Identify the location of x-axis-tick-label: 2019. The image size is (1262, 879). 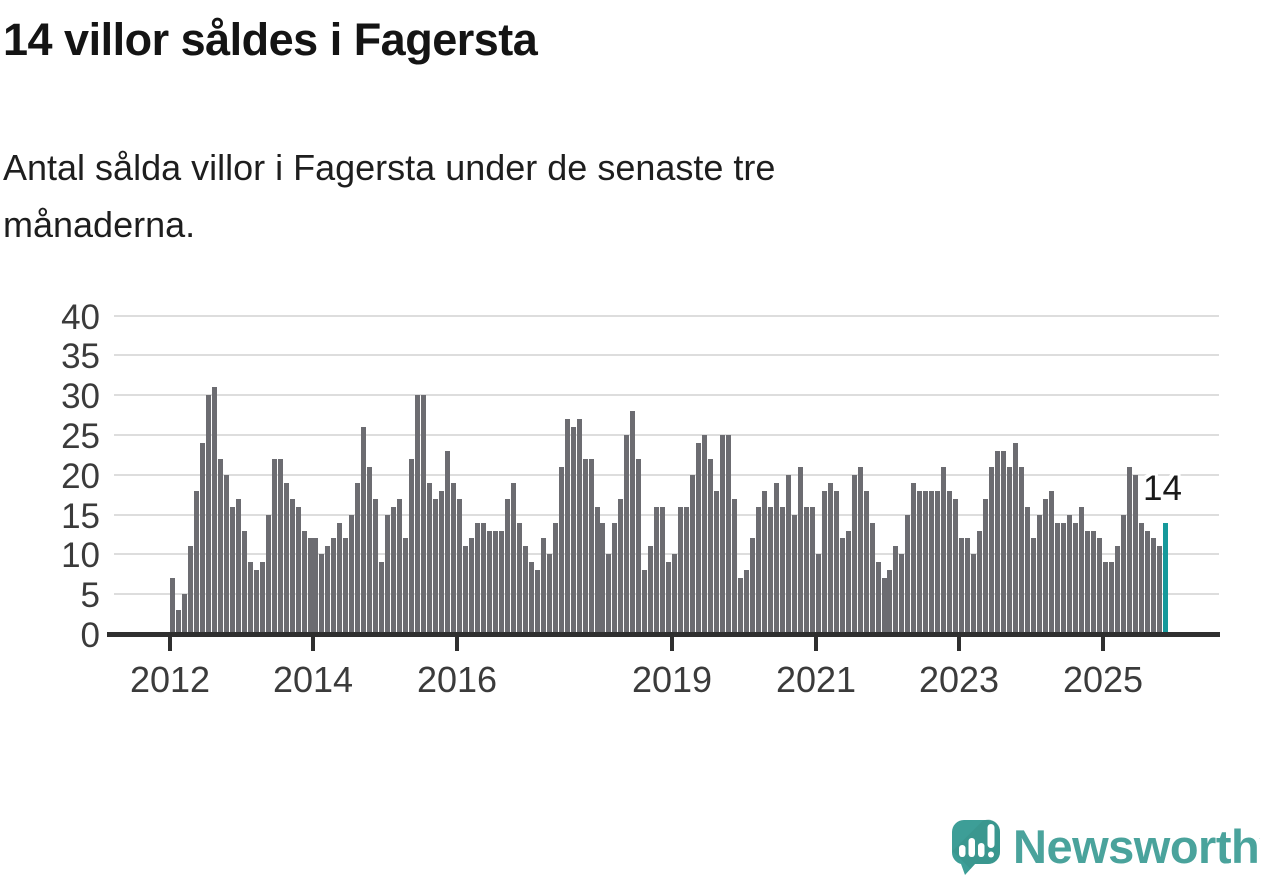
(672, 679).